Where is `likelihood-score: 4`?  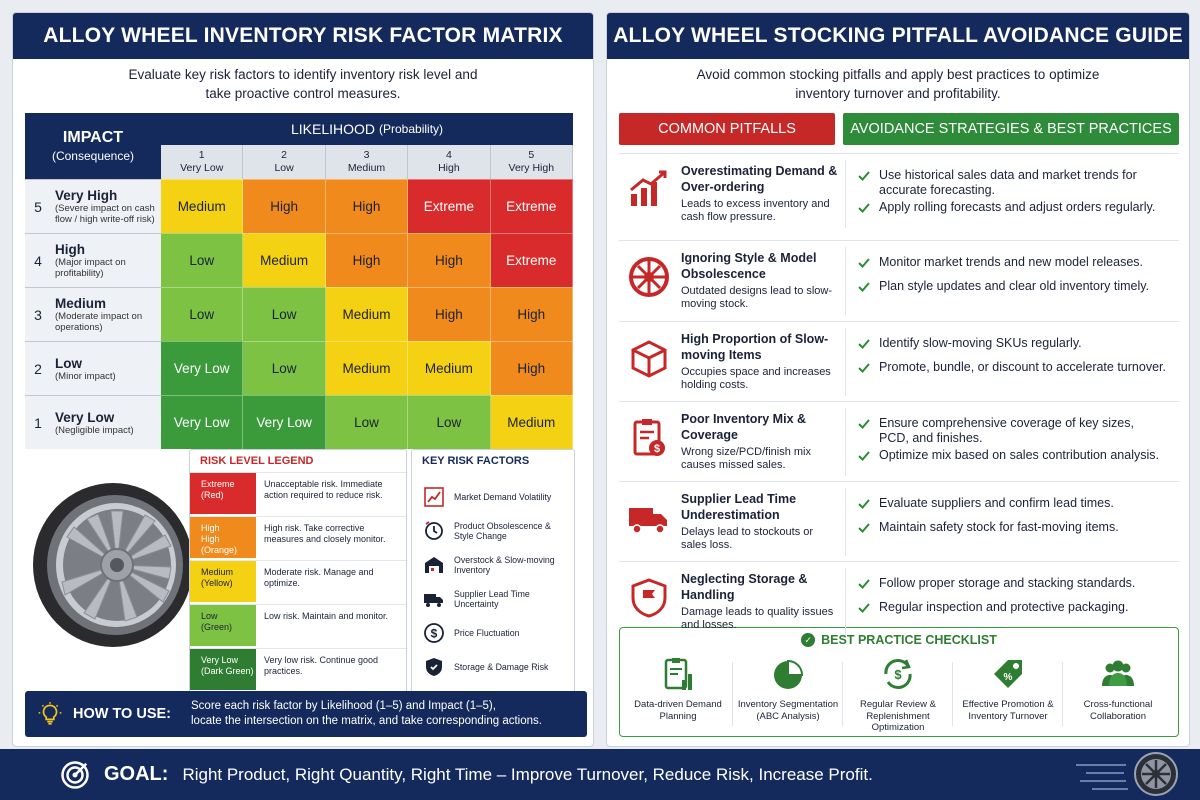 likelihood-score: 4 is located at coordinates (448, 155).